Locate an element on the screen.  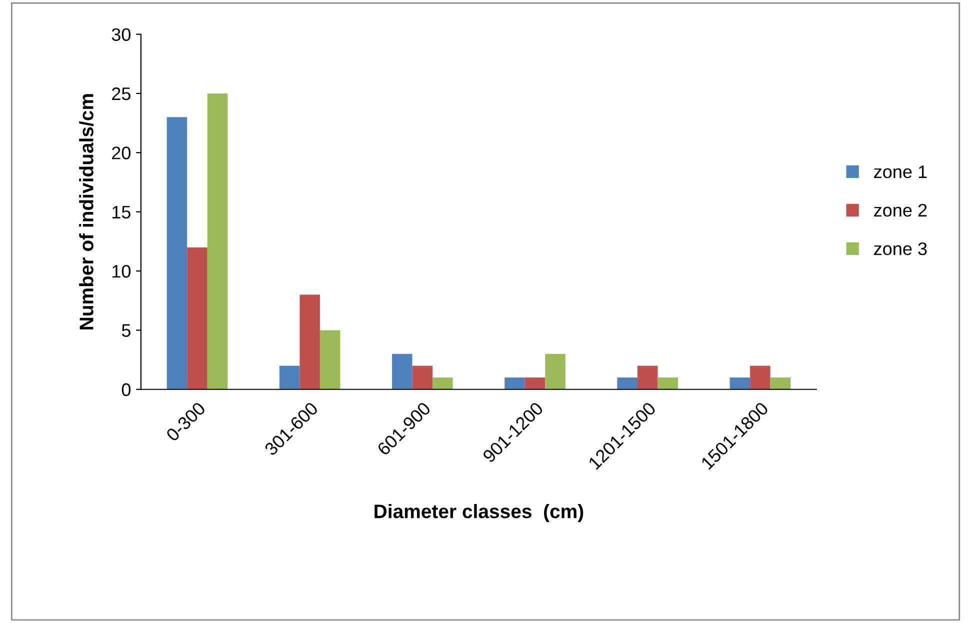
y-tick-label: 25 is located at coordinates (121, 93).